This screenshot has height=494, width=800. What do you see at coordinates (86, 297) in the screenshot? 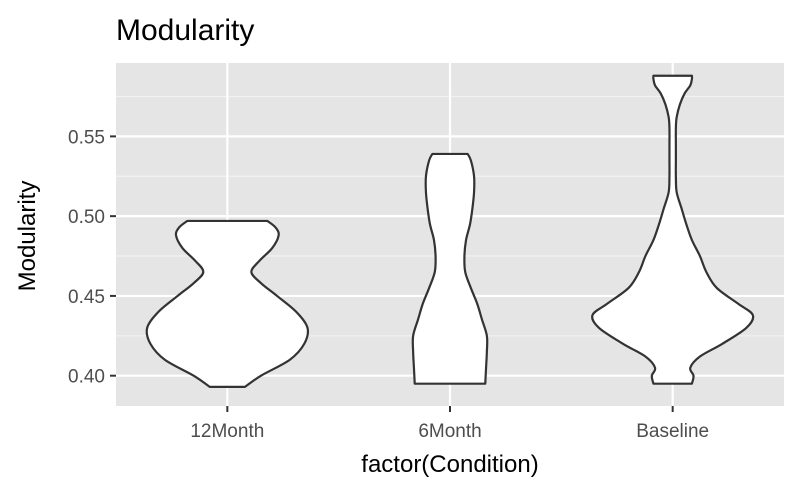
I see `y-tick-label: 0.45` at bounding box center [86, 297].